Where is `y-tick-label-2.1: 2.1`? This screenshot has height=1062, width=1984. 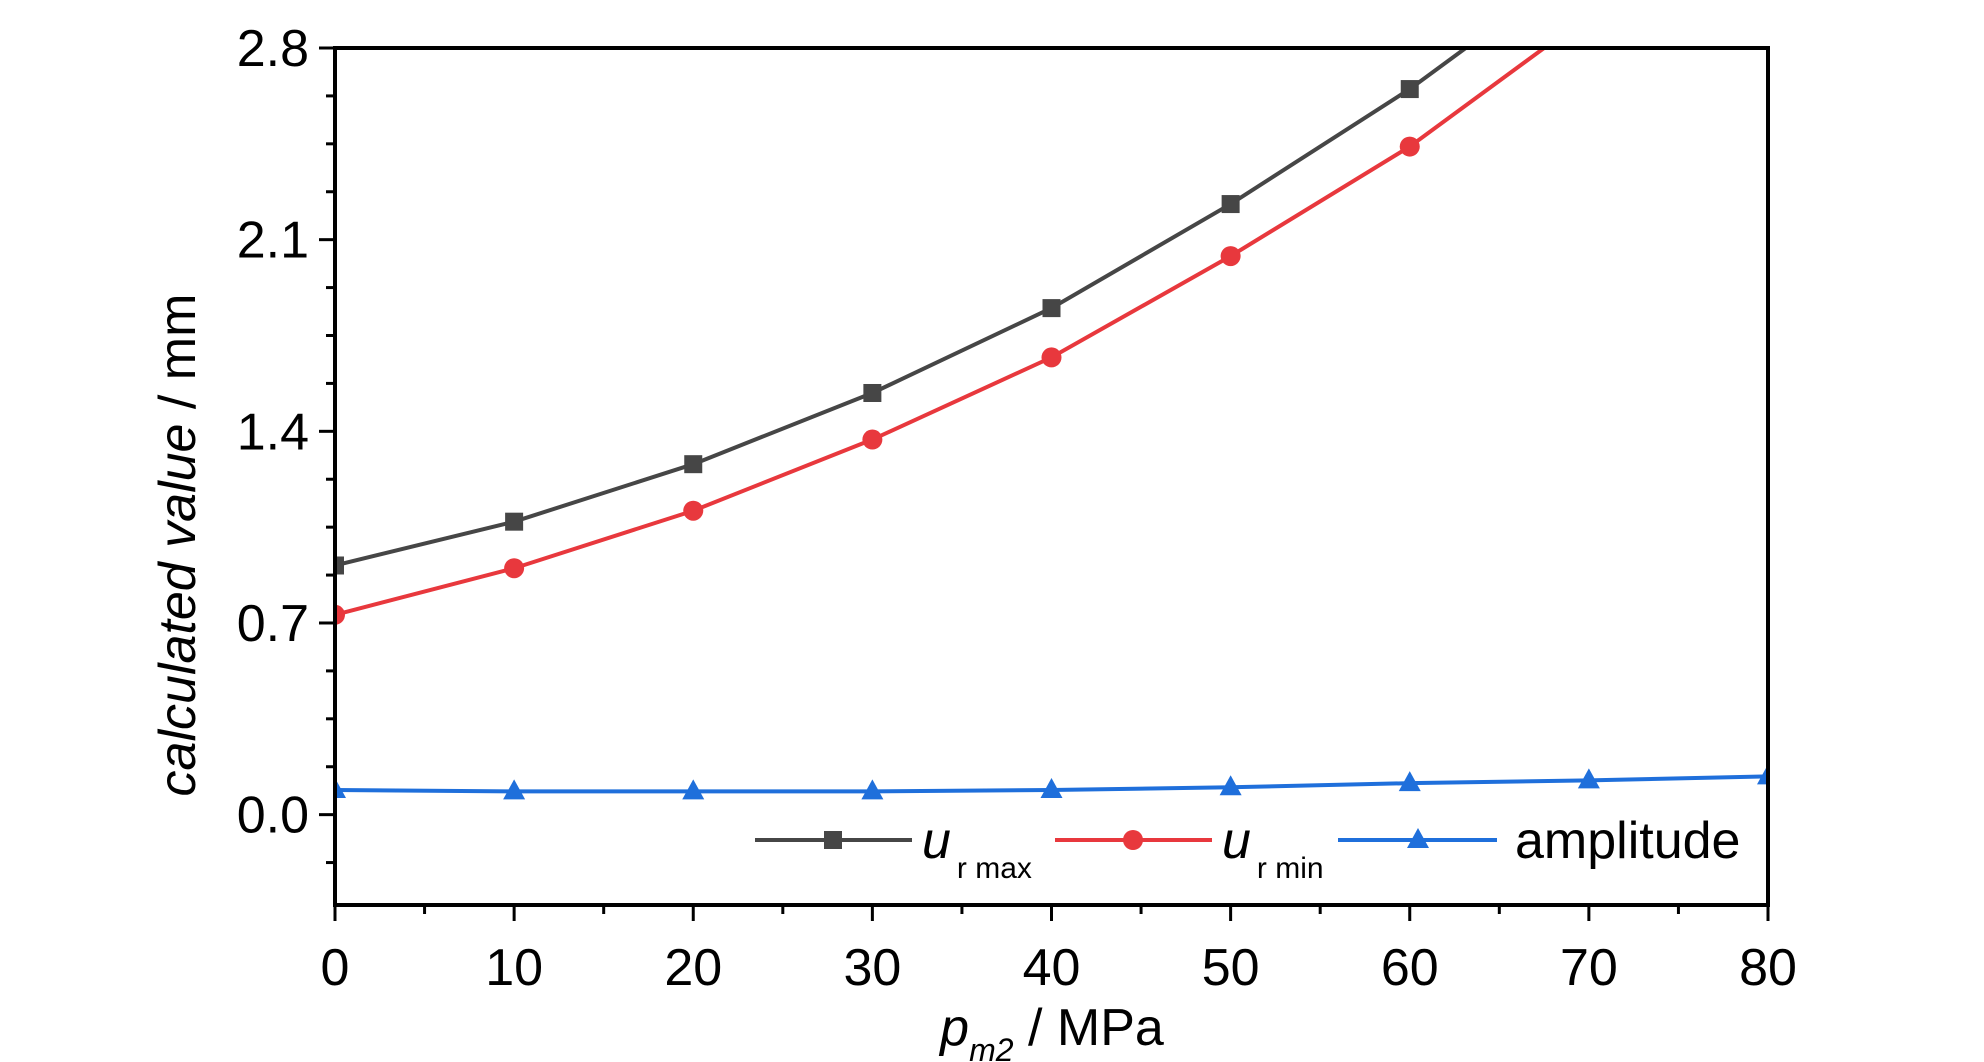
y-tick-label-2.1: 2.1 is located at coordinates (273, 241).